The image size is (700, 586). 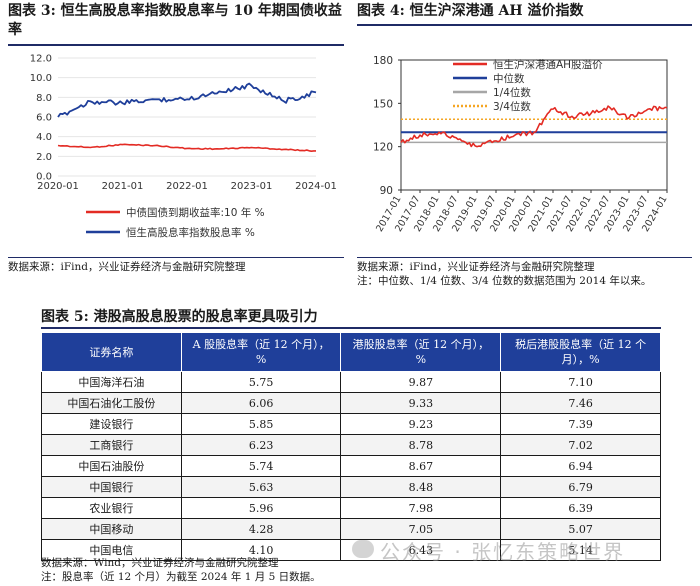 I want to click on table-row: 农业银行 5.96 7.98 6.39, so click(x=351, y=508).